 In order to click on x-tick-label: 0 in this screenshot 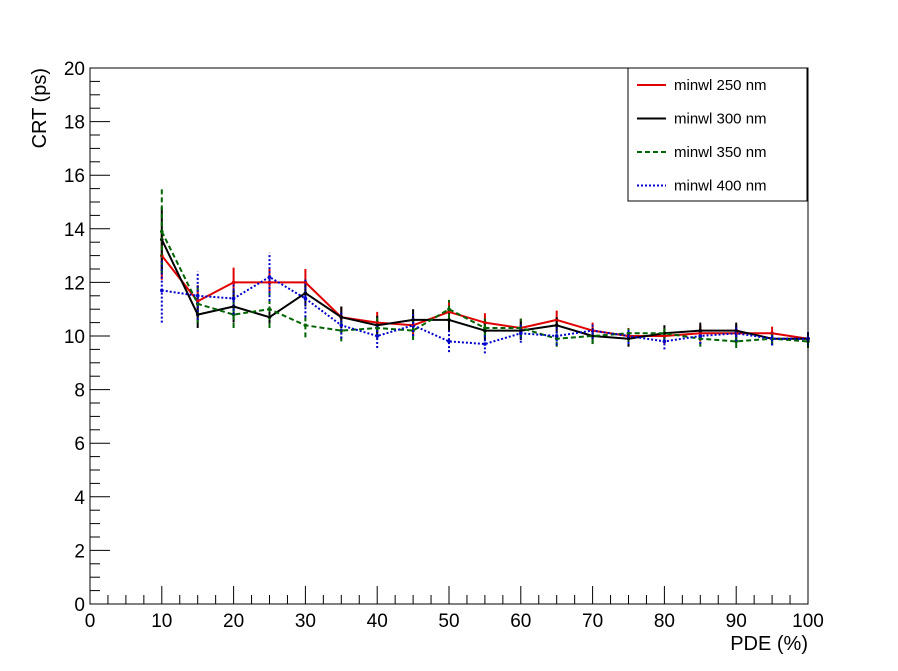, I will do `click(90, 621)`.